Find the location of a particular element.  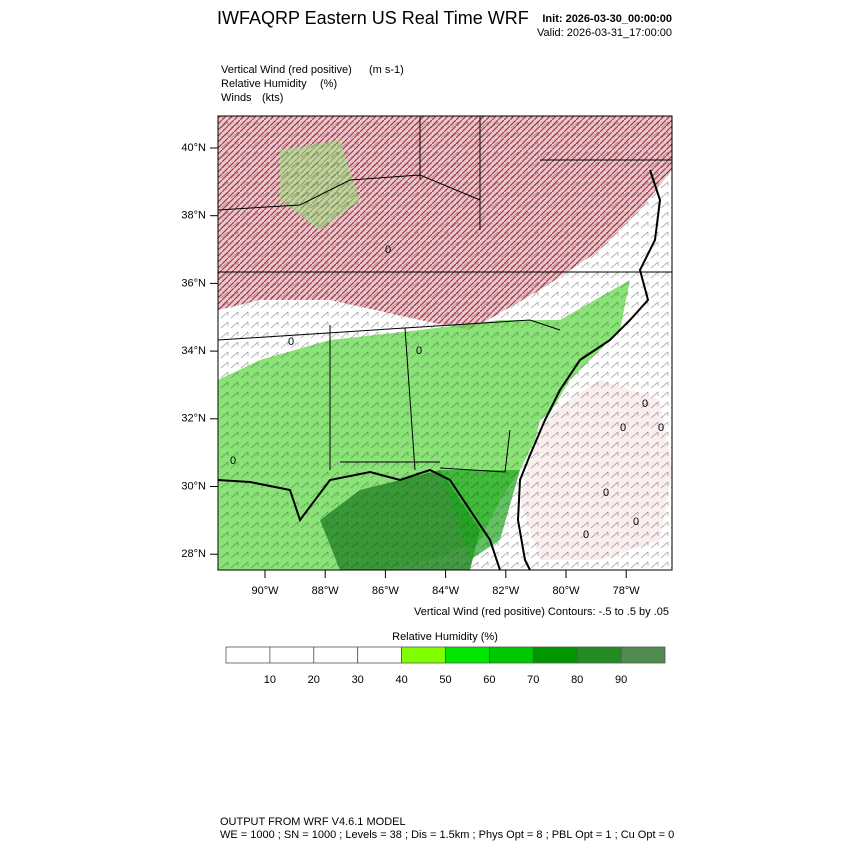

lat-label: 38°N is located at coordinates (193, 216).